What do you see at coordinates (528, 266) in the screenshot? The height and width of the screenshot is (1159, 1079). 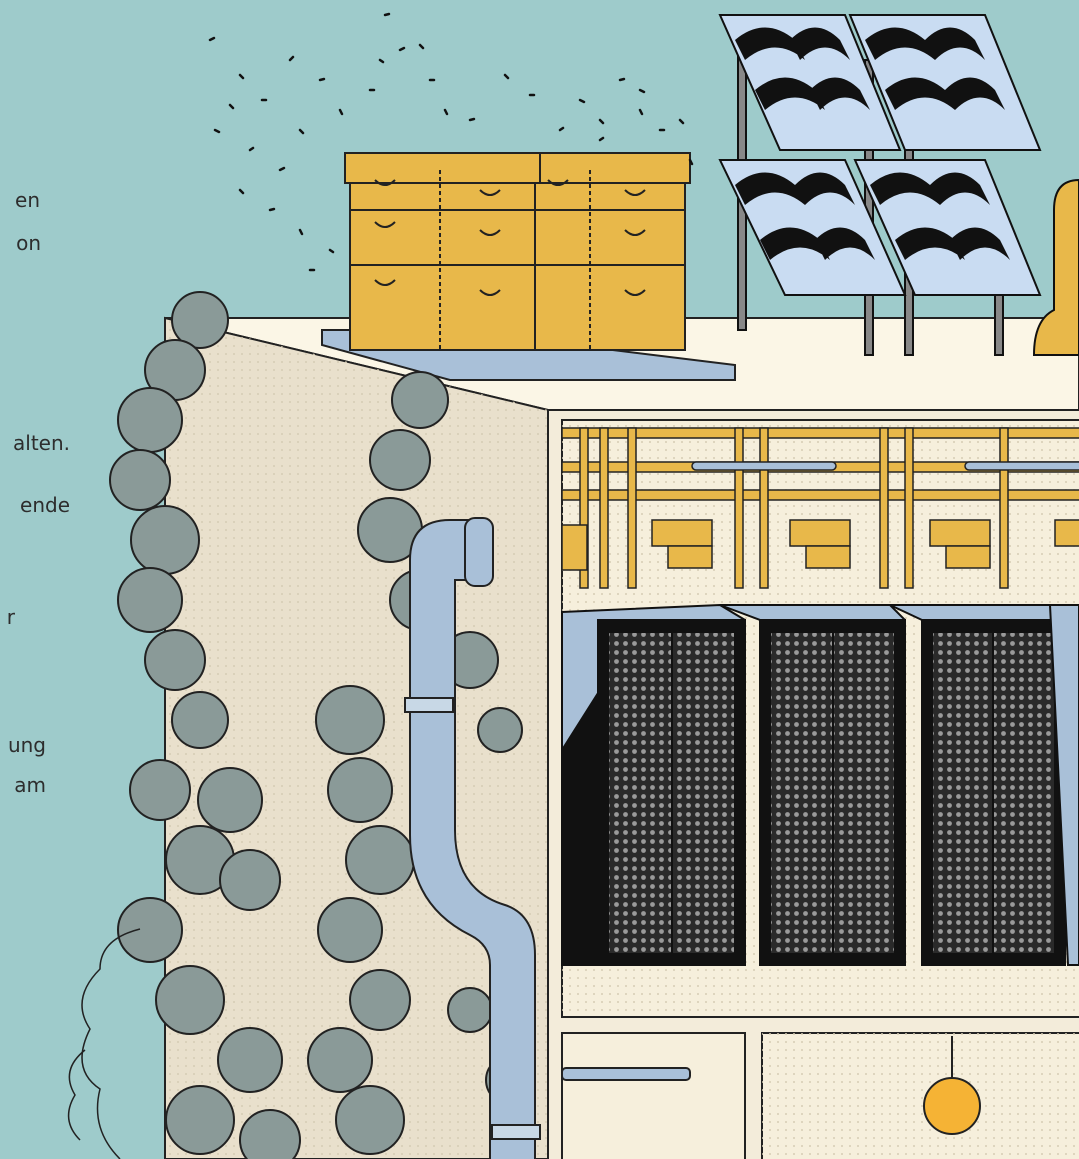 I see `beehives` at bounding box center [528, 266].